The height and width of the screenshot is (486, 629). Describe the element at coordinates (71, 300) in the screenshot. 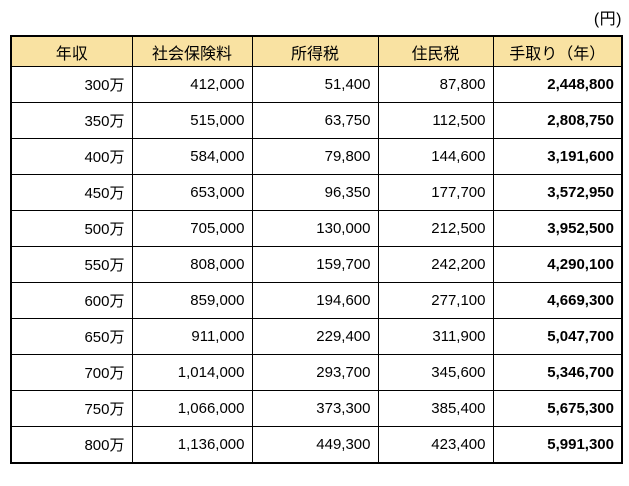

I see `income-cell: 600万` at that location.